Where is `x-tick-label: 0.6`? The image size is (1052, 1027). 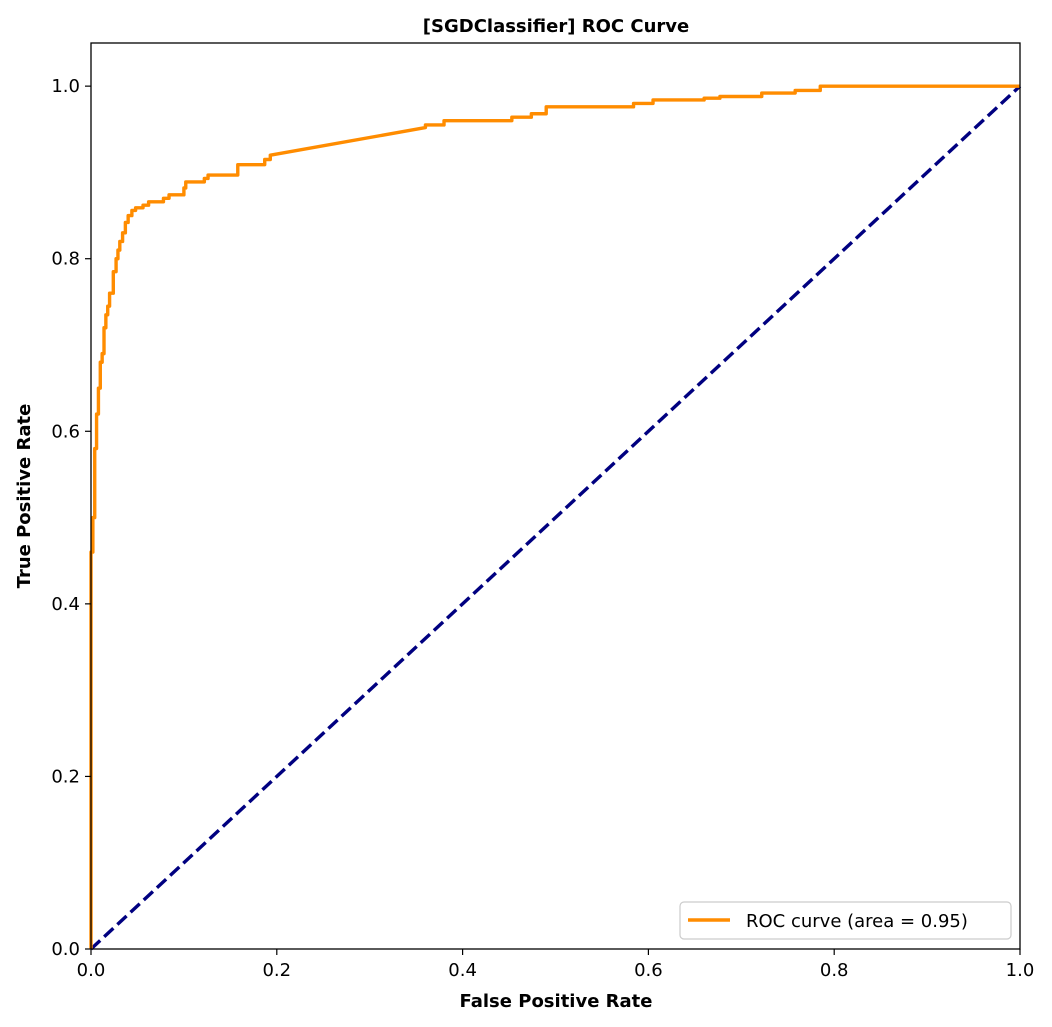
x-tick-label: 0.6 is located at coordinates (648, 970).